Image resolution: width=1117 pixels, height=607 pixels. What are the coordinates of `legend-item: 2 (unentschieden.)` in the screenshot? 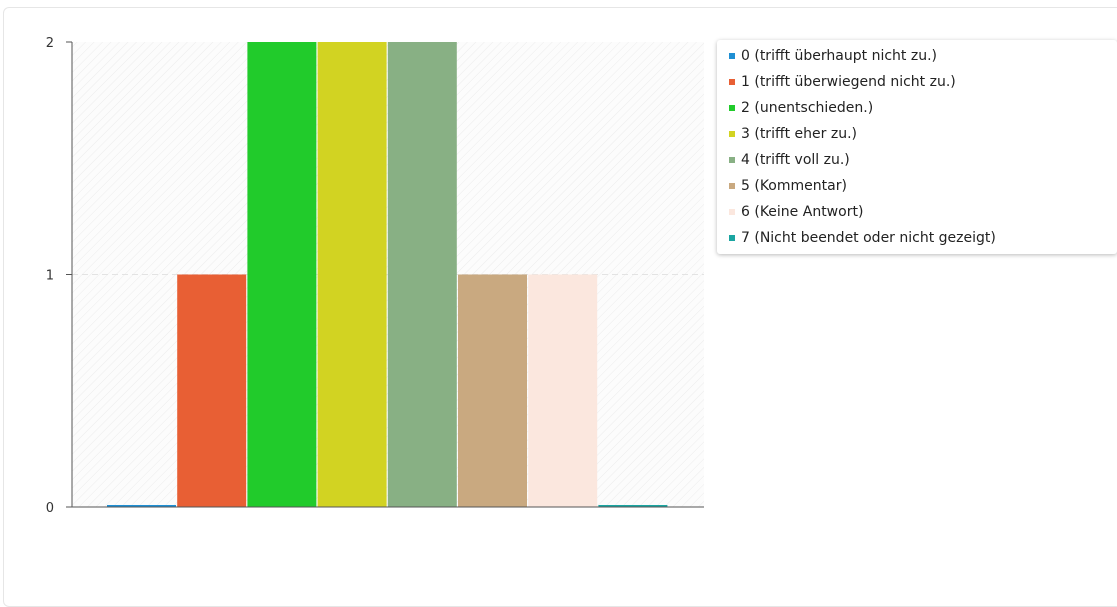 It's located at (923, 108).